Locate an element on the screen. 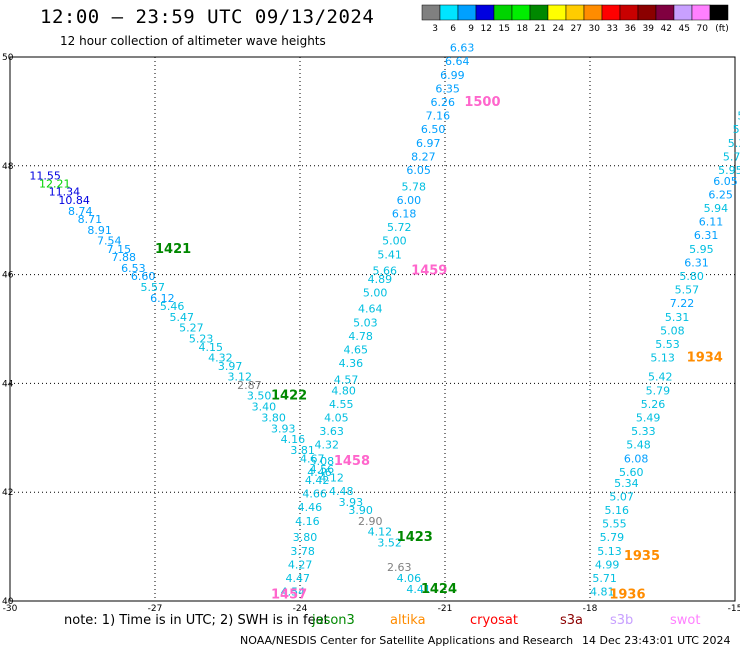 The height and width of the screenshot is (650, 740). swh-value: 6.25 is located at coordinates (720, 194).